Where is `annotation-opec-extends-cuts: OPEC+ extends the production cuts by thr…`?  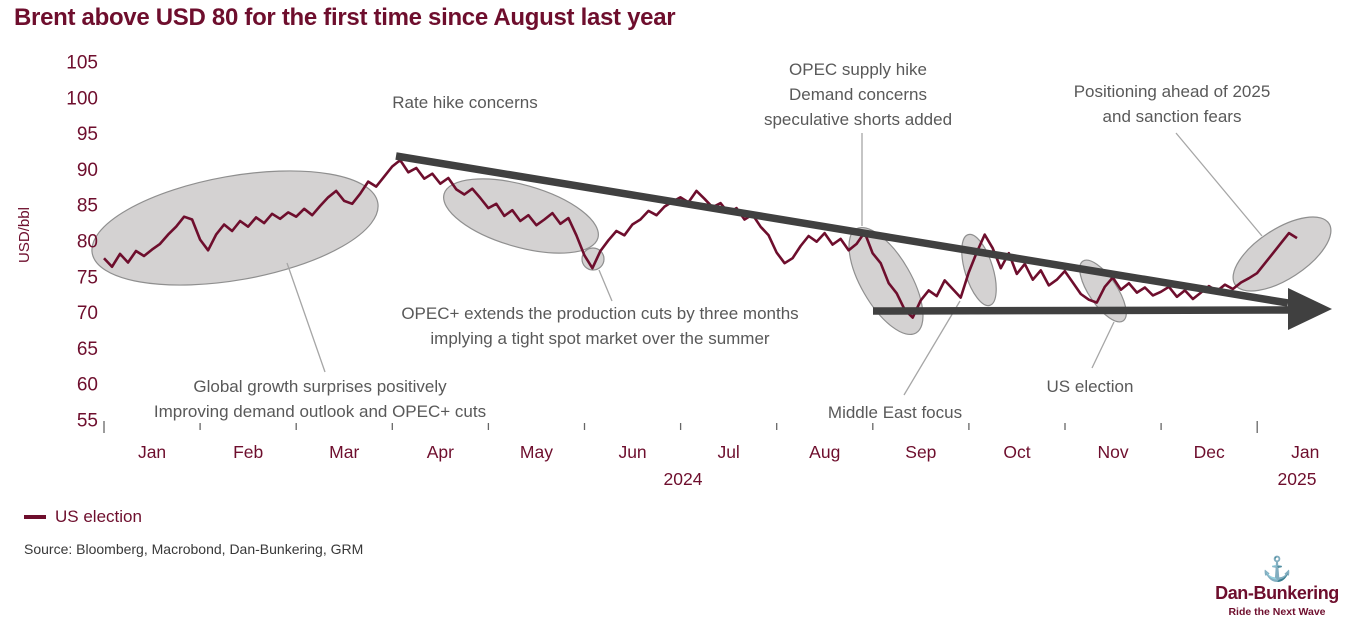 annotation-opec-extends-cuts: OPEC+ extends the production cuts by thr… is located at coordinates (600, 326).